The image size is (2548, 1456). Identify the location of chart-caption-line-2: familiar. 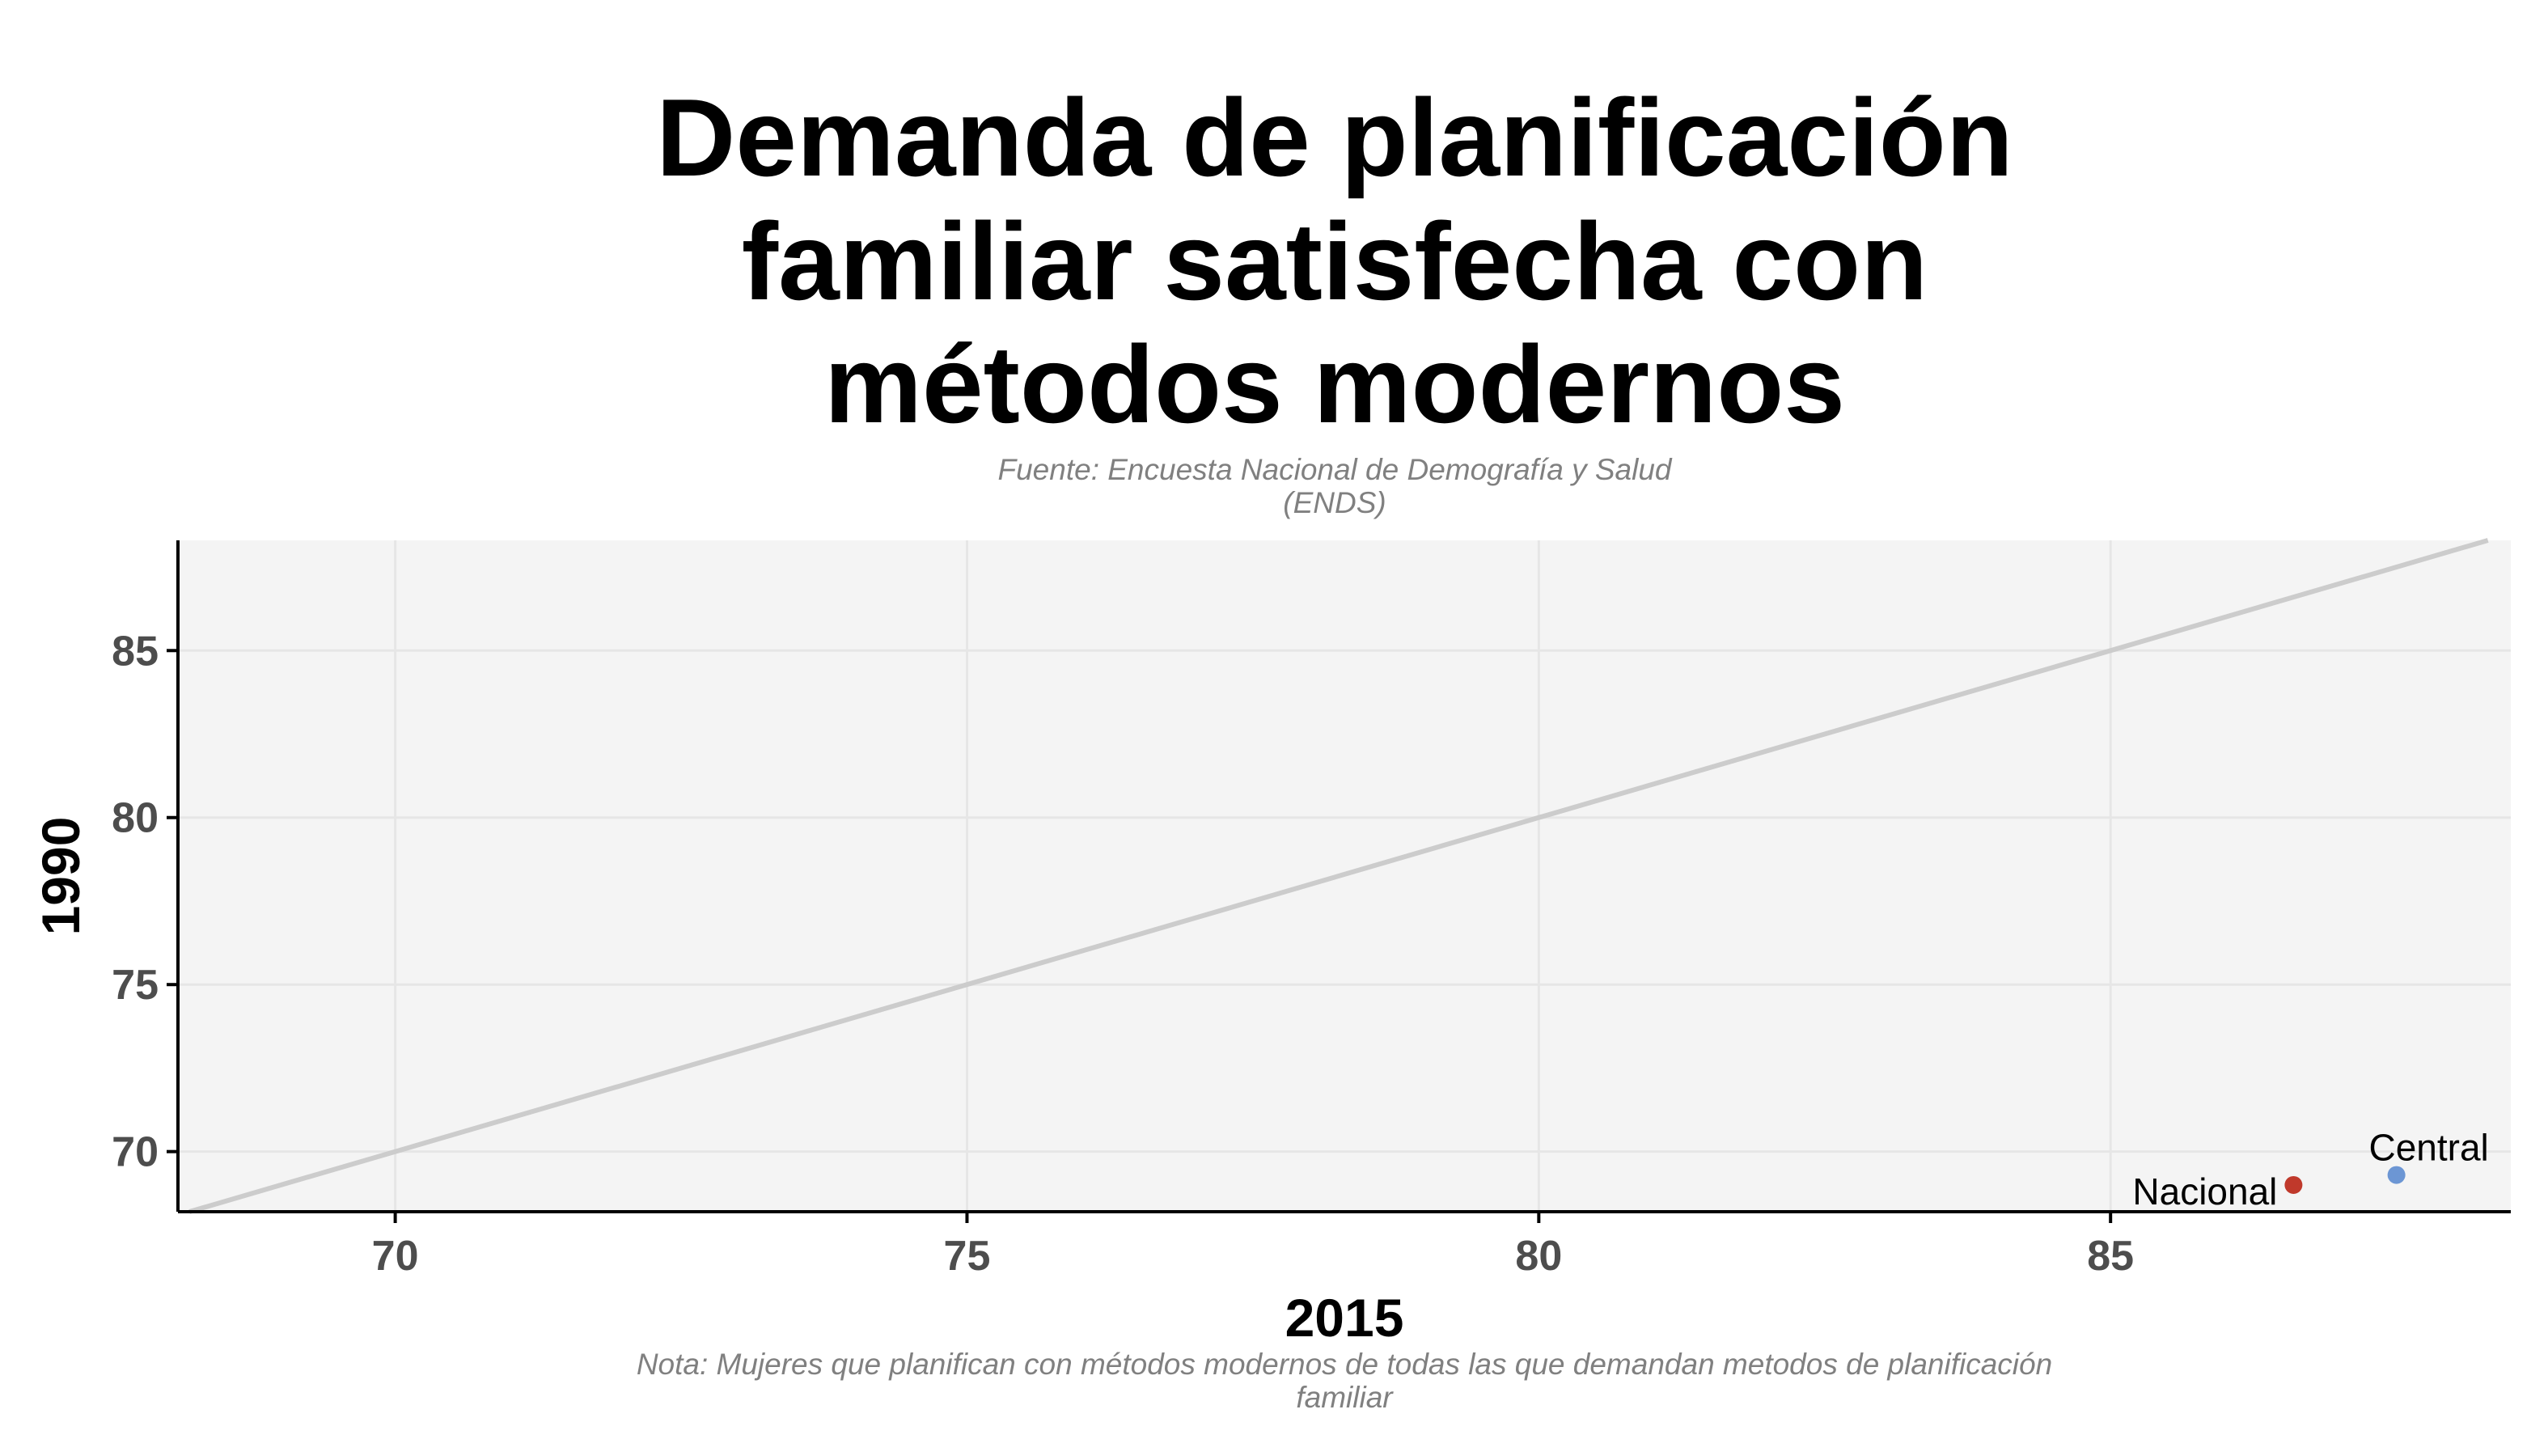
(1345, 1397).